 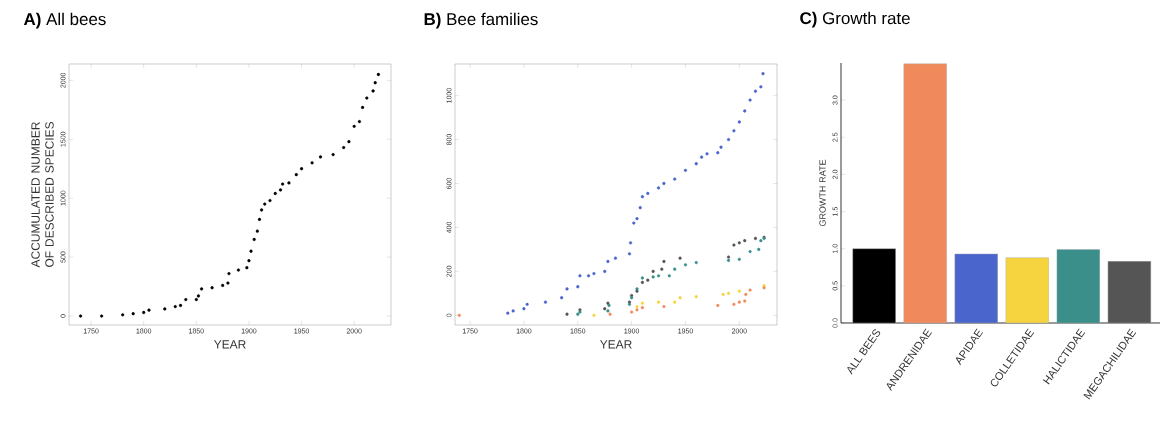 What do you see at coordinates (64, 20) in the screenshot?
I see `chart-title: A) All bees` at bounding box center [64, 20].